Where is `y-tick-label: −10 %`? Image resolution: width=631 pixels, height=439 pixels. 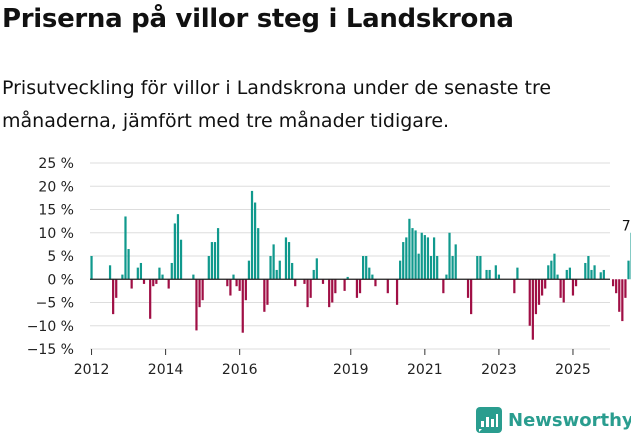 y-tick-label: −10 % is located at coordinates (50, 327).